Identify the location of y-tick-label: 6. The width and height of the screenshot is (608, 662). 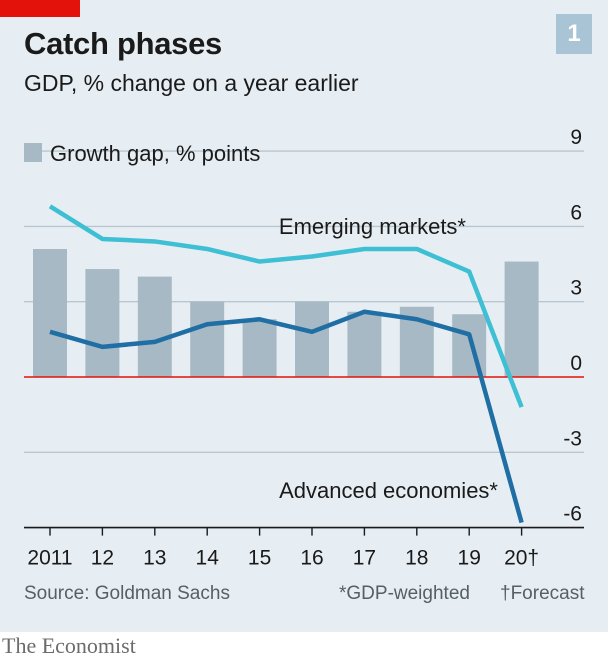
(576, 212).